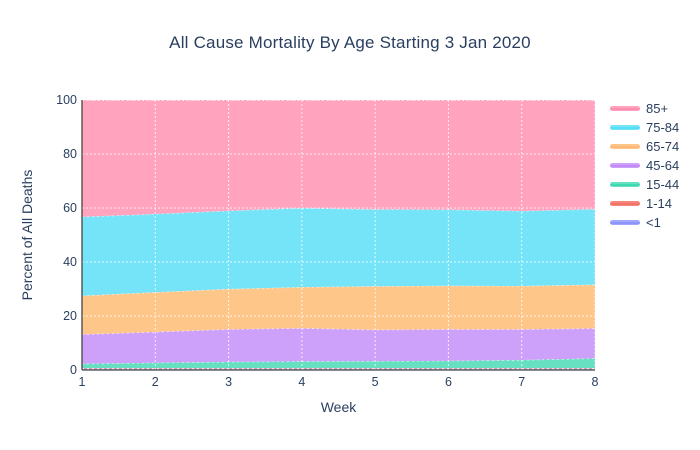 This screenshot has height=450, width=700. What do you see at coordinates (70, 208) in the screenshot?
I see `y-tick-label-60: 60` at bounding box center [70, 208].